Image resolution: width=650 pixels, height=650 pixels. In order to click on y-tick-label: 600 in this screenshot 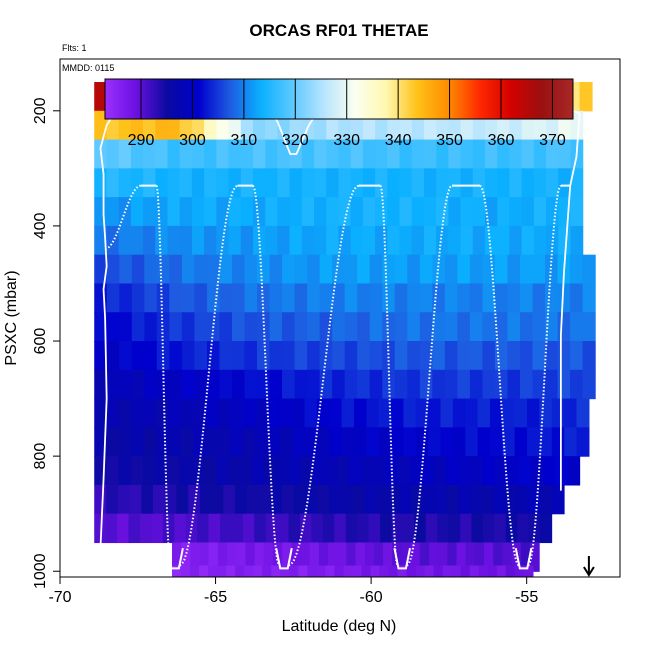, I will do `click(40, 341)`.